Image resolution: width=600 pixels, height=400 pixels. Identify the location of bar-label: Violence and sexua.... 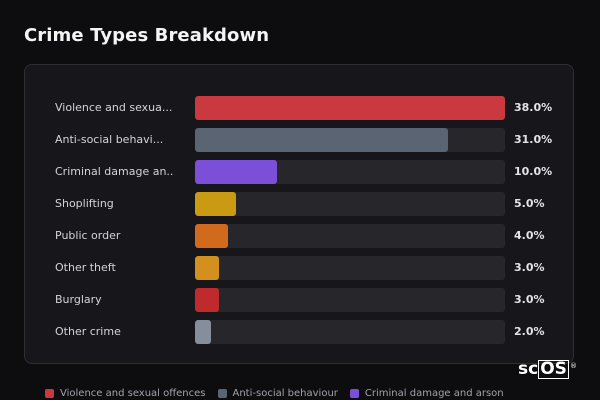
(114, 107).